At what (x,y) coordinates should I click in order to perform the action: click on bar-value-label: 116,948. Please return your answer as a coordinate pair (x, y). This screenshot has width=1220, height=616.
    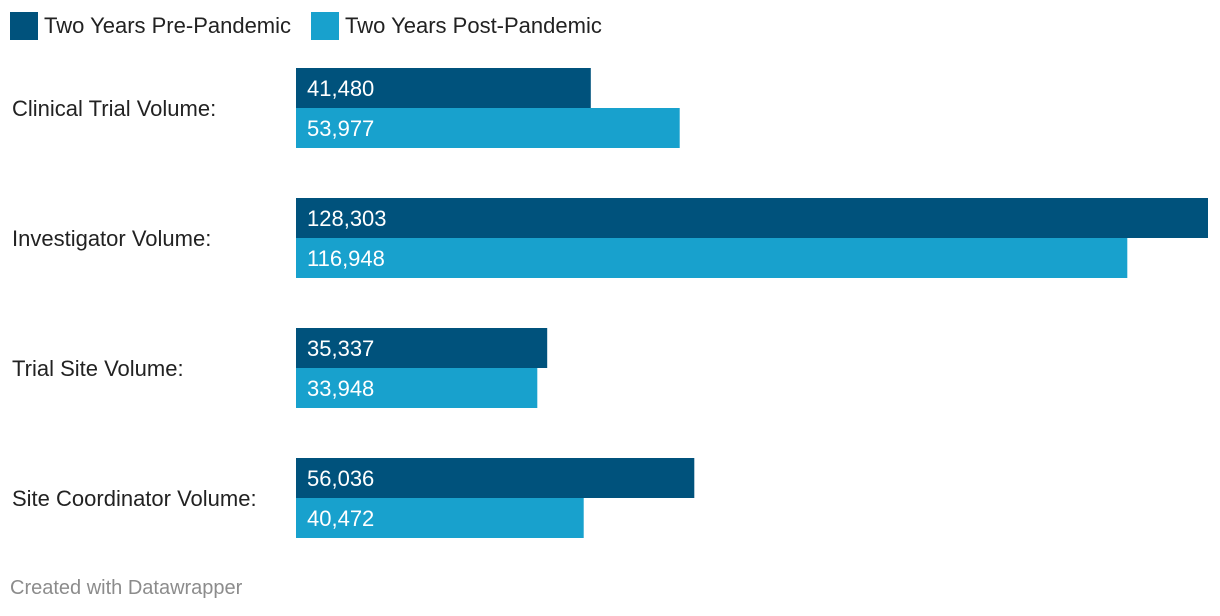
    Looking at the image, I should click on (346, 258).